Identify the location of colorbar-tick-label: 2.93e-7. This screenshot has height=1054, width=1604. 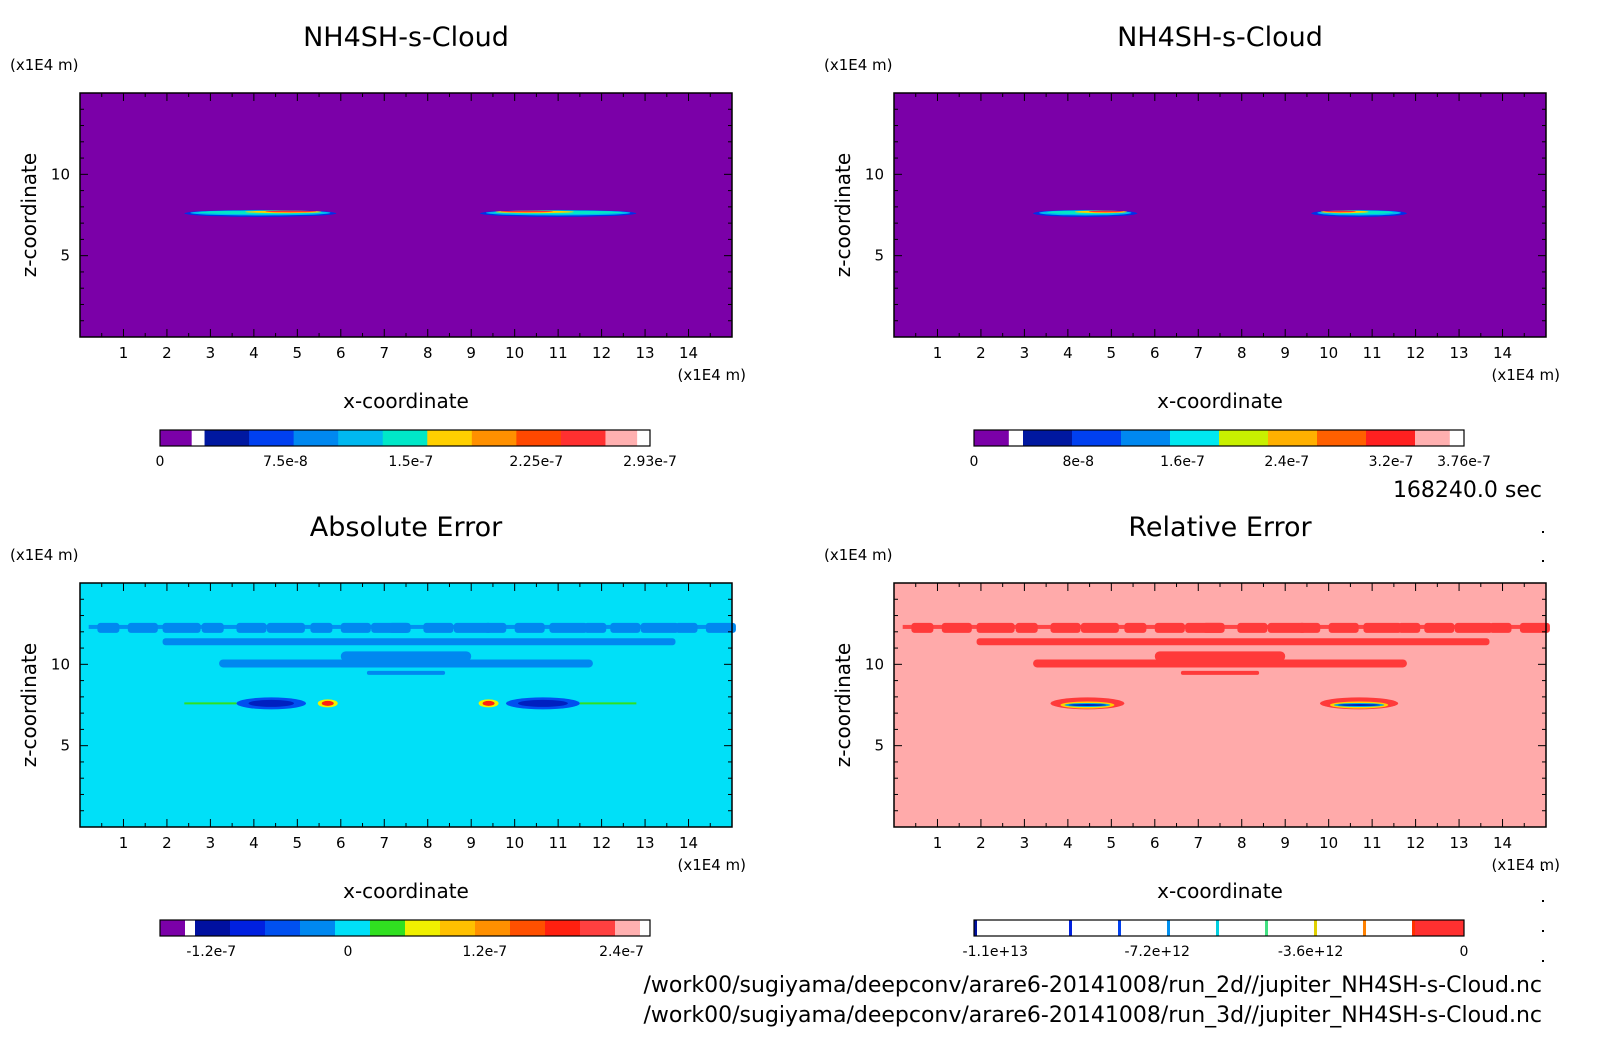
(650, 462).